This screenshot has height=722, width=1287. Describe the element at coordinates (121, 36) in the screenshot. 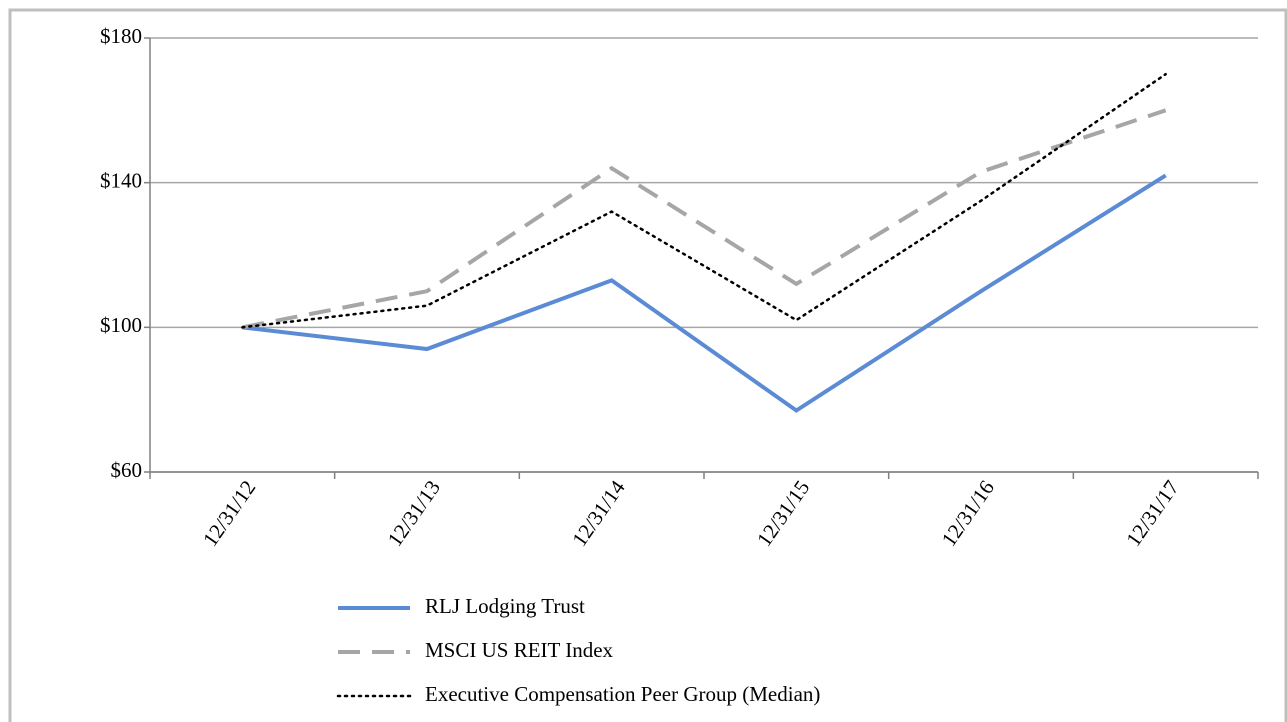

I see `y-tick-label: $180` at that location.